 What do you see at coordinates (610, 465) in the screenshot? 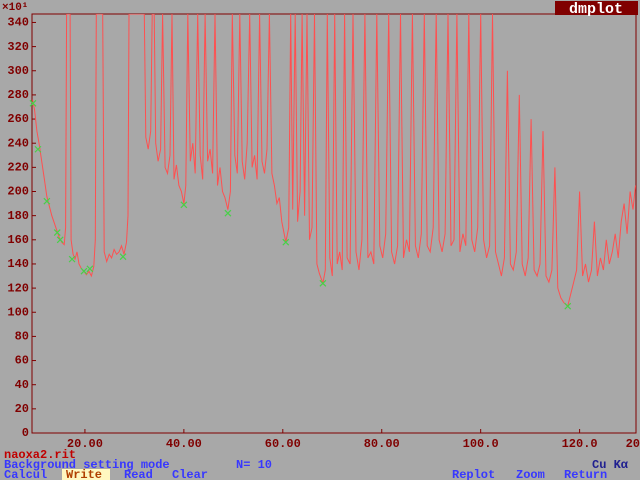
I see `radiation: Cu Kα` at bounding box center [610, 465].